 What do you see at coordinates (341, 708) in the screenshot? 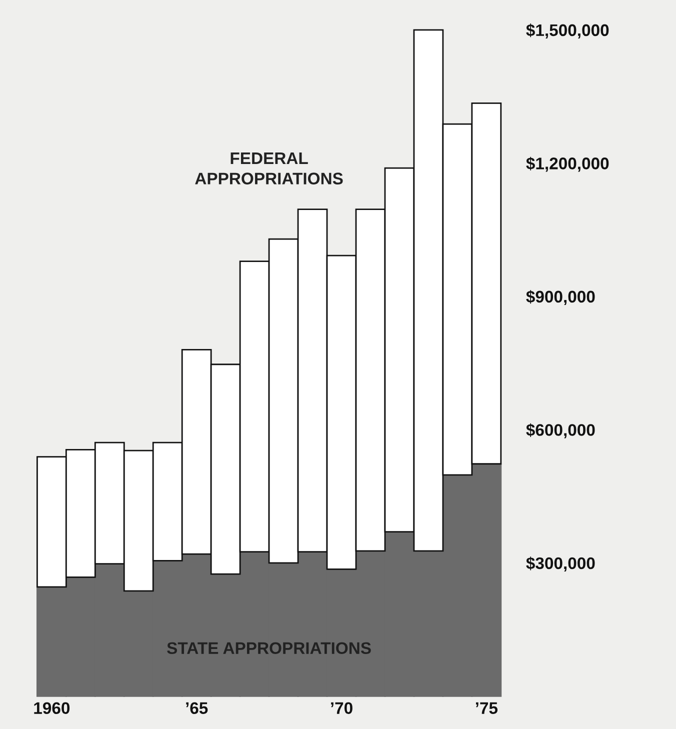
I see `x-tick-label: ’70` at bounding box center [341, 708].